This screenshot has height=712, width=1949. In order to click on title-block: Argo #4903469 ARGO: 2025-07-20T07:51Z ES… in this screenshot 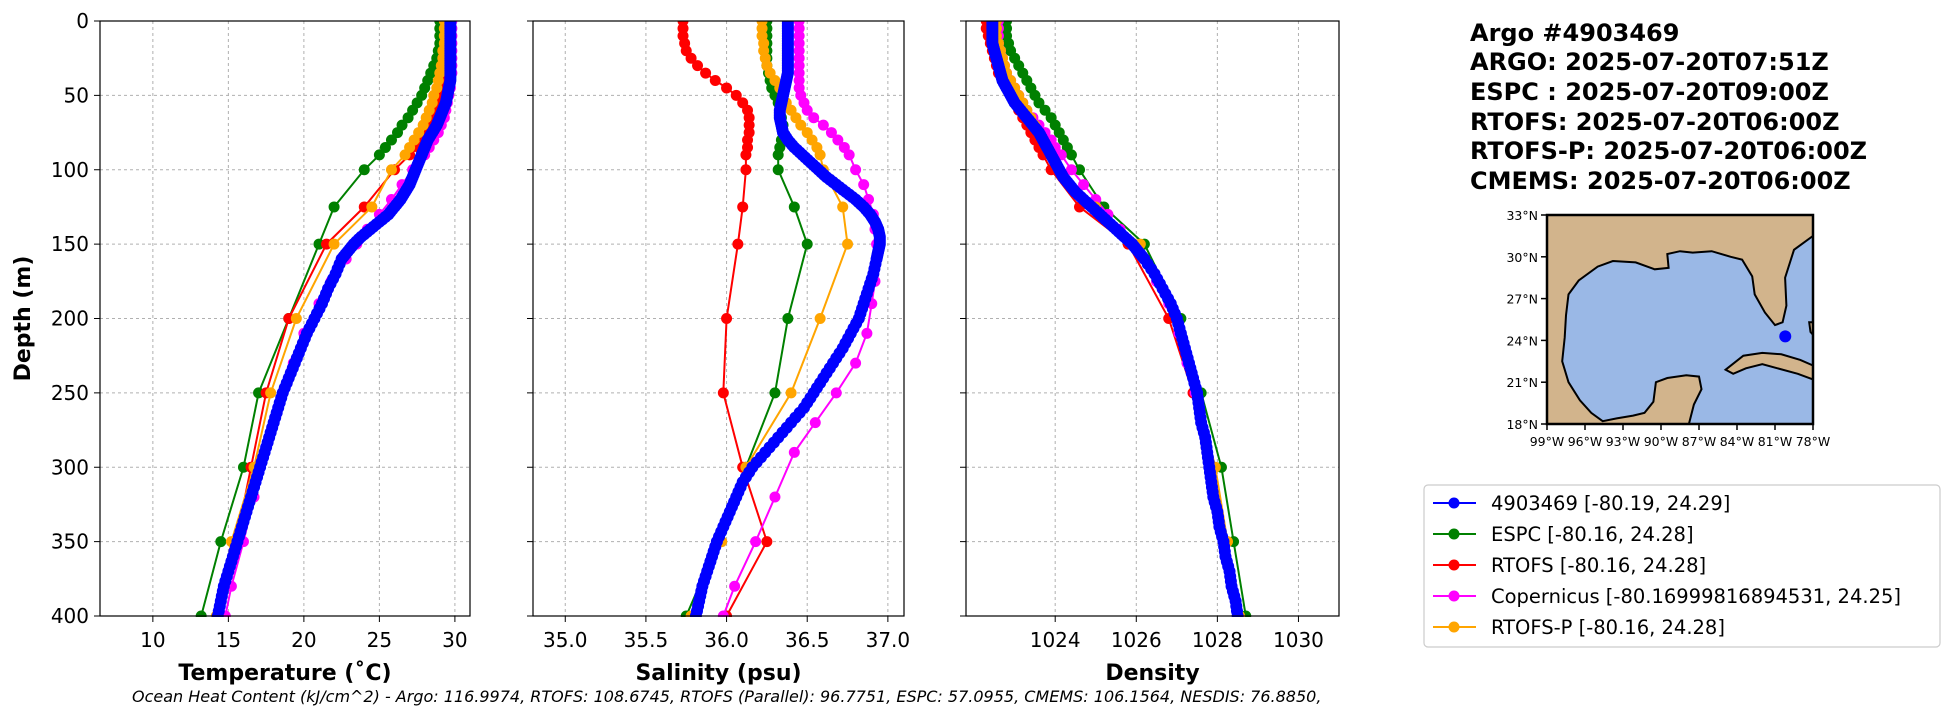, I will do `click(1668, 107)`.